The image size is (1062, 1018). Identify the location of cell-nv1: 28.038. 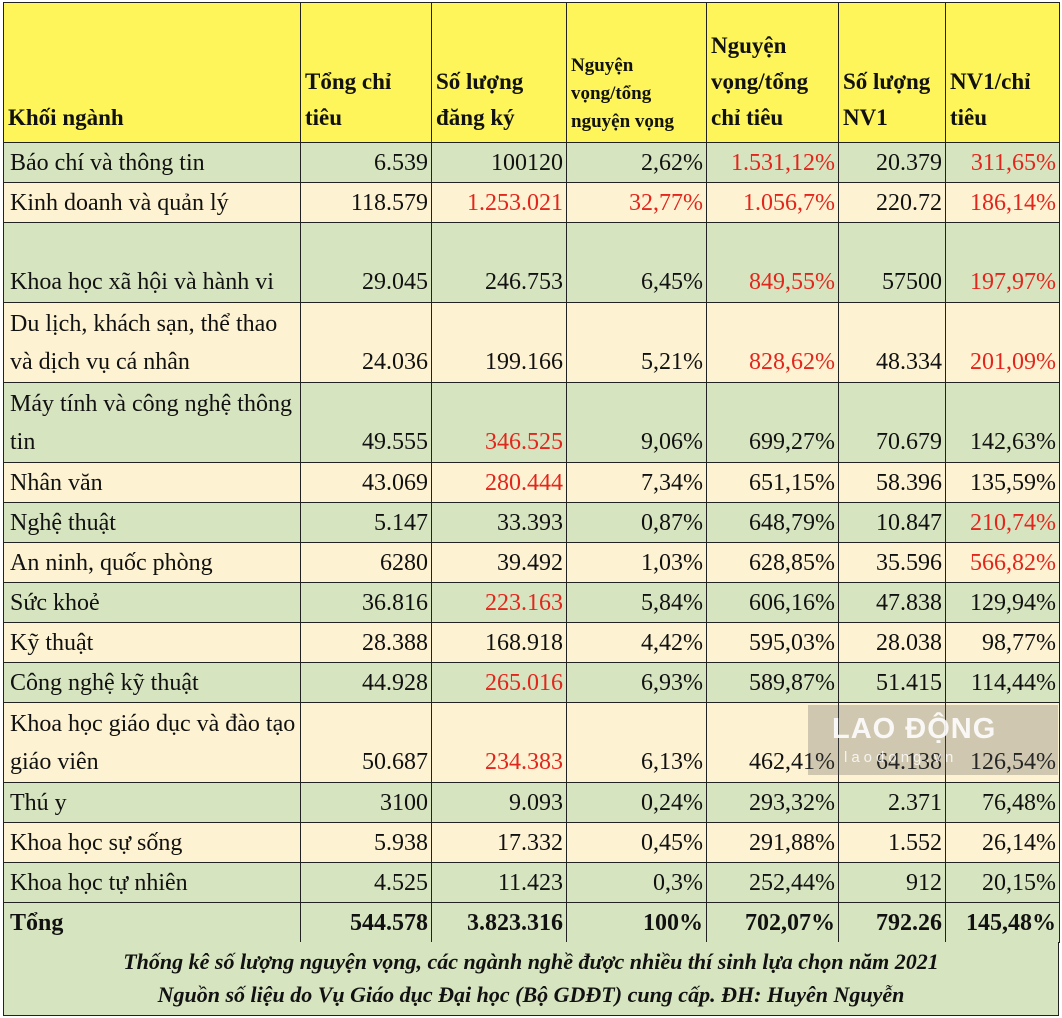
(892, 642).